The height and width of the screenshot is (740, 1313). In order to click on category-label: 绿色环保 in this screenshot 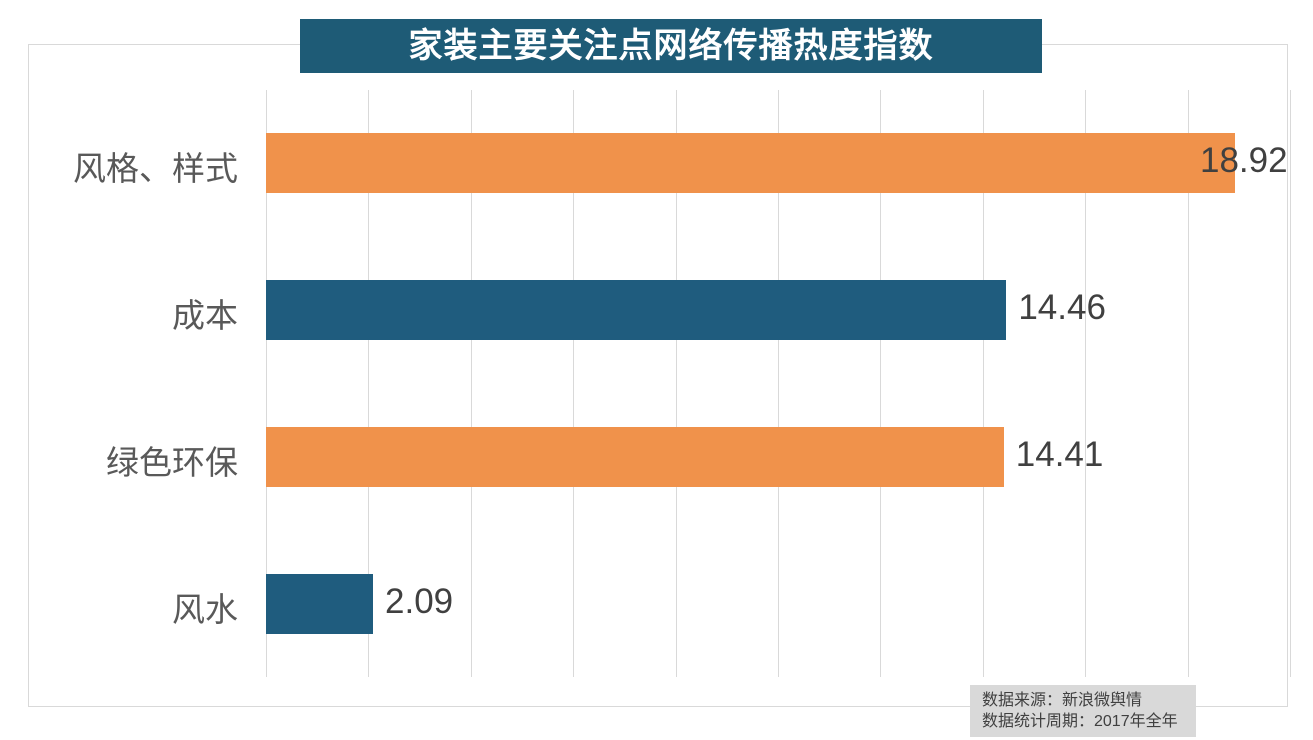, I will do `click(172, 462)`.